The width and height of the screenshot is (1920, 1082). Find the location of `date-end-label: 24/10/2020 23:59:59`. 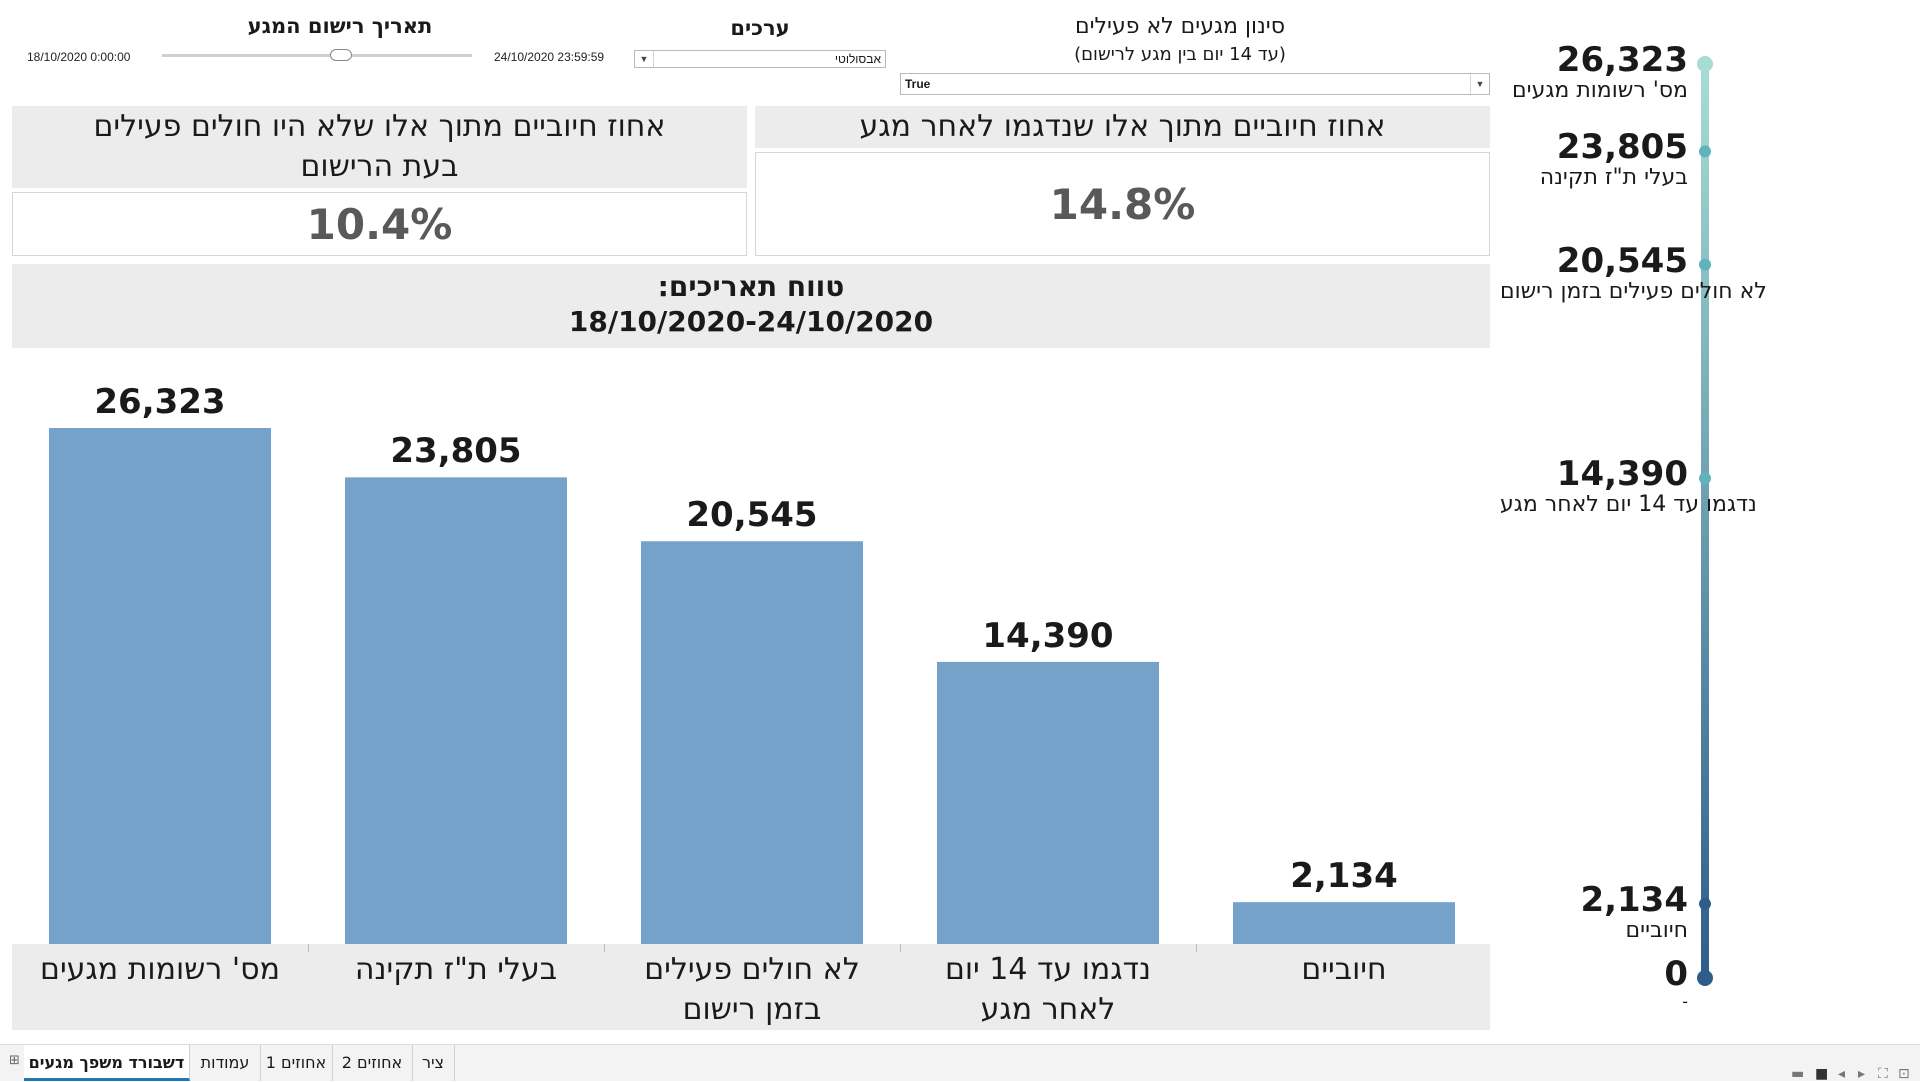

date-end-label: 24/10/2020 23:59:59 is located at coordinates (549, 57).